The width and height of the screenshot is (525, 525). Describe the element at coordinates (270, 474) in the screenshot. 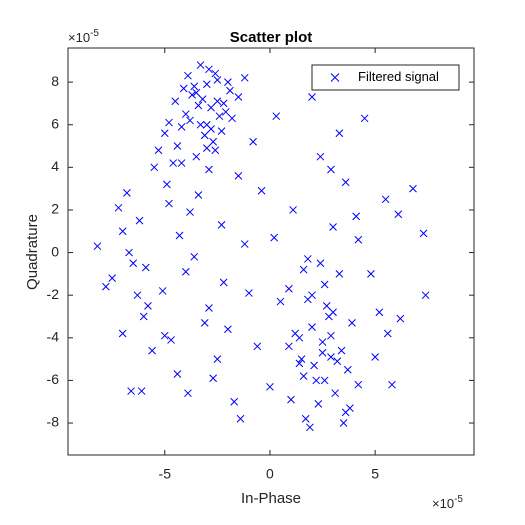

I see `x-tick-label: 0` at that location.